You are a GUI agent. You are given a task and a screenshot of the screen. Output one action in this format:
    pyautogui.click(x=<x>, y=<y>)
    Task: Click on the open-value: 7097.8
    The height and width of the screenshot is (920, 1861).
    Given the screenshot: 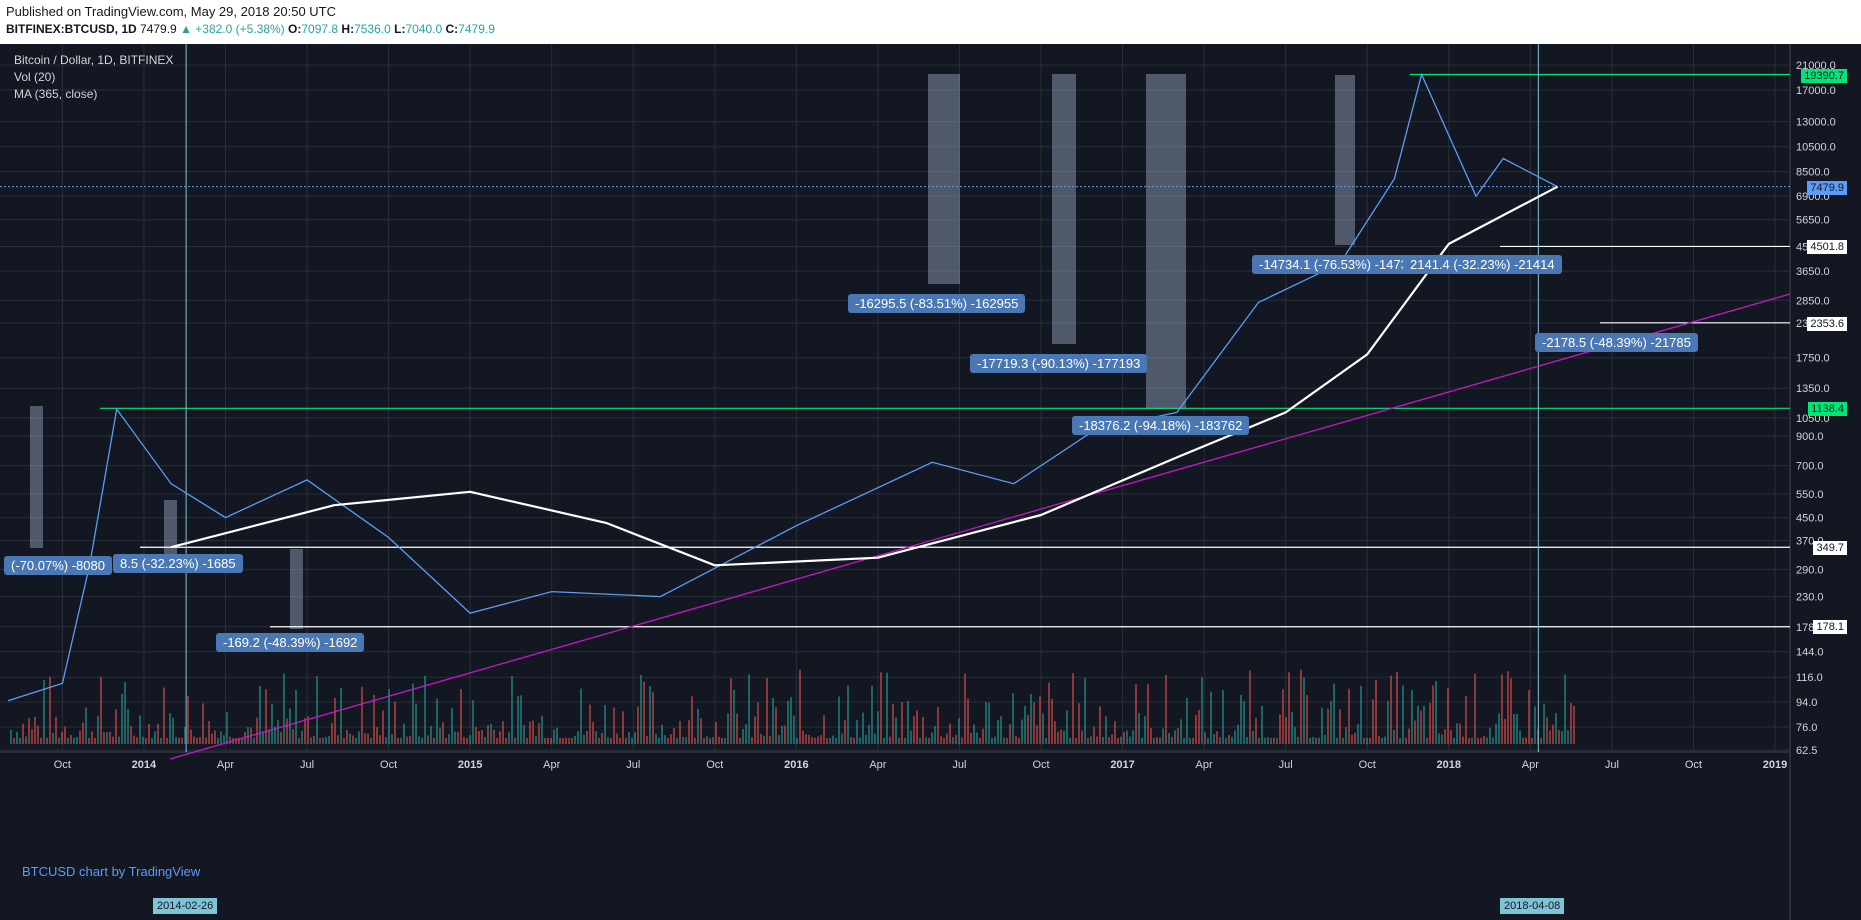 What is the action you would take?
    pyautogui.click(x=320, y=29)
    